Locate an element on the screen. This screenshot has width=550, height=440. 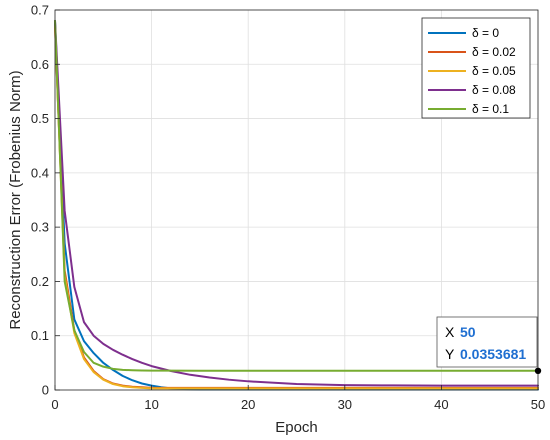
data-tip: X 50 Y 0.0353681 is located at coordinates (489, 345).